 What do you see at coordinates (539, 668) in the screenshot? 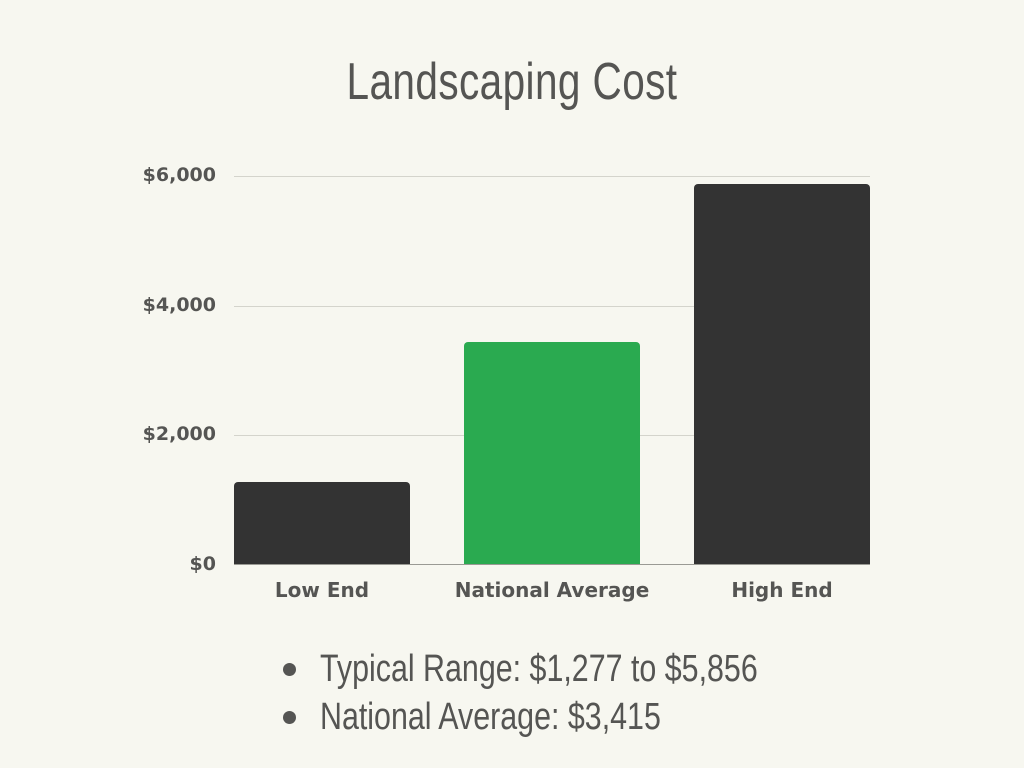
I see `typical-range-text: Typical Range: $1,277 to $5,856` at bounding box center [539, 668].